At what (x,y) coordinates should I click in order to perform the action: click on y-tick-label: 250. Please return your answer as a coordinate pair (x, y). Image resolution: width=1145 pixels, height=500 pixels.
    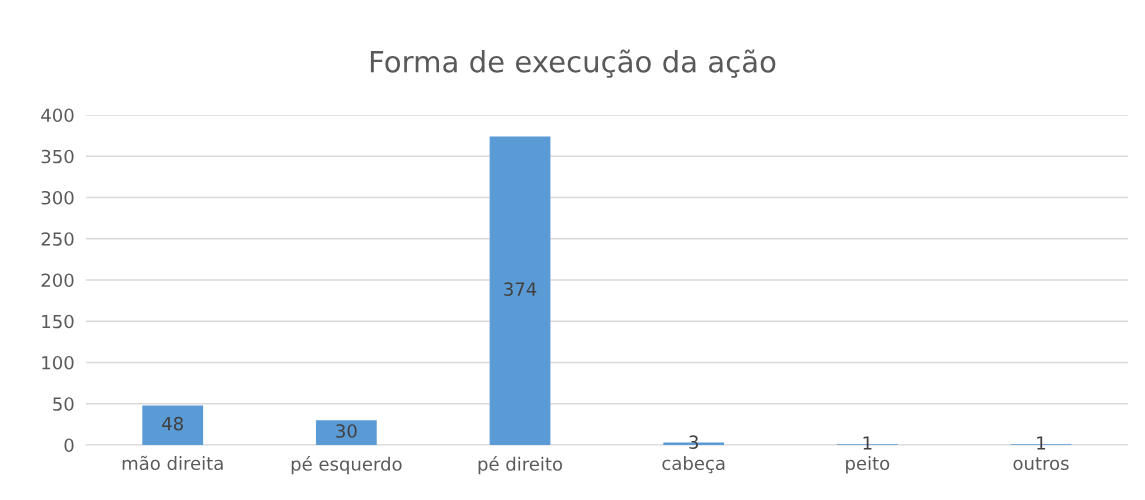
    Looking at the image, I should click on (57, 239).